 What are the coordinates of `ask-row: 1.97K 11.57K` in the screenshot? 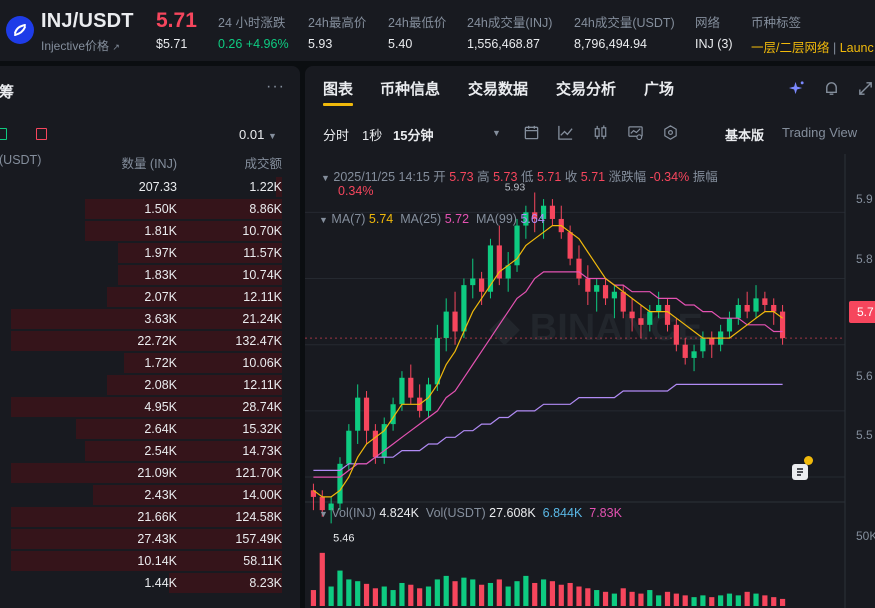 It's located at (150, 253).